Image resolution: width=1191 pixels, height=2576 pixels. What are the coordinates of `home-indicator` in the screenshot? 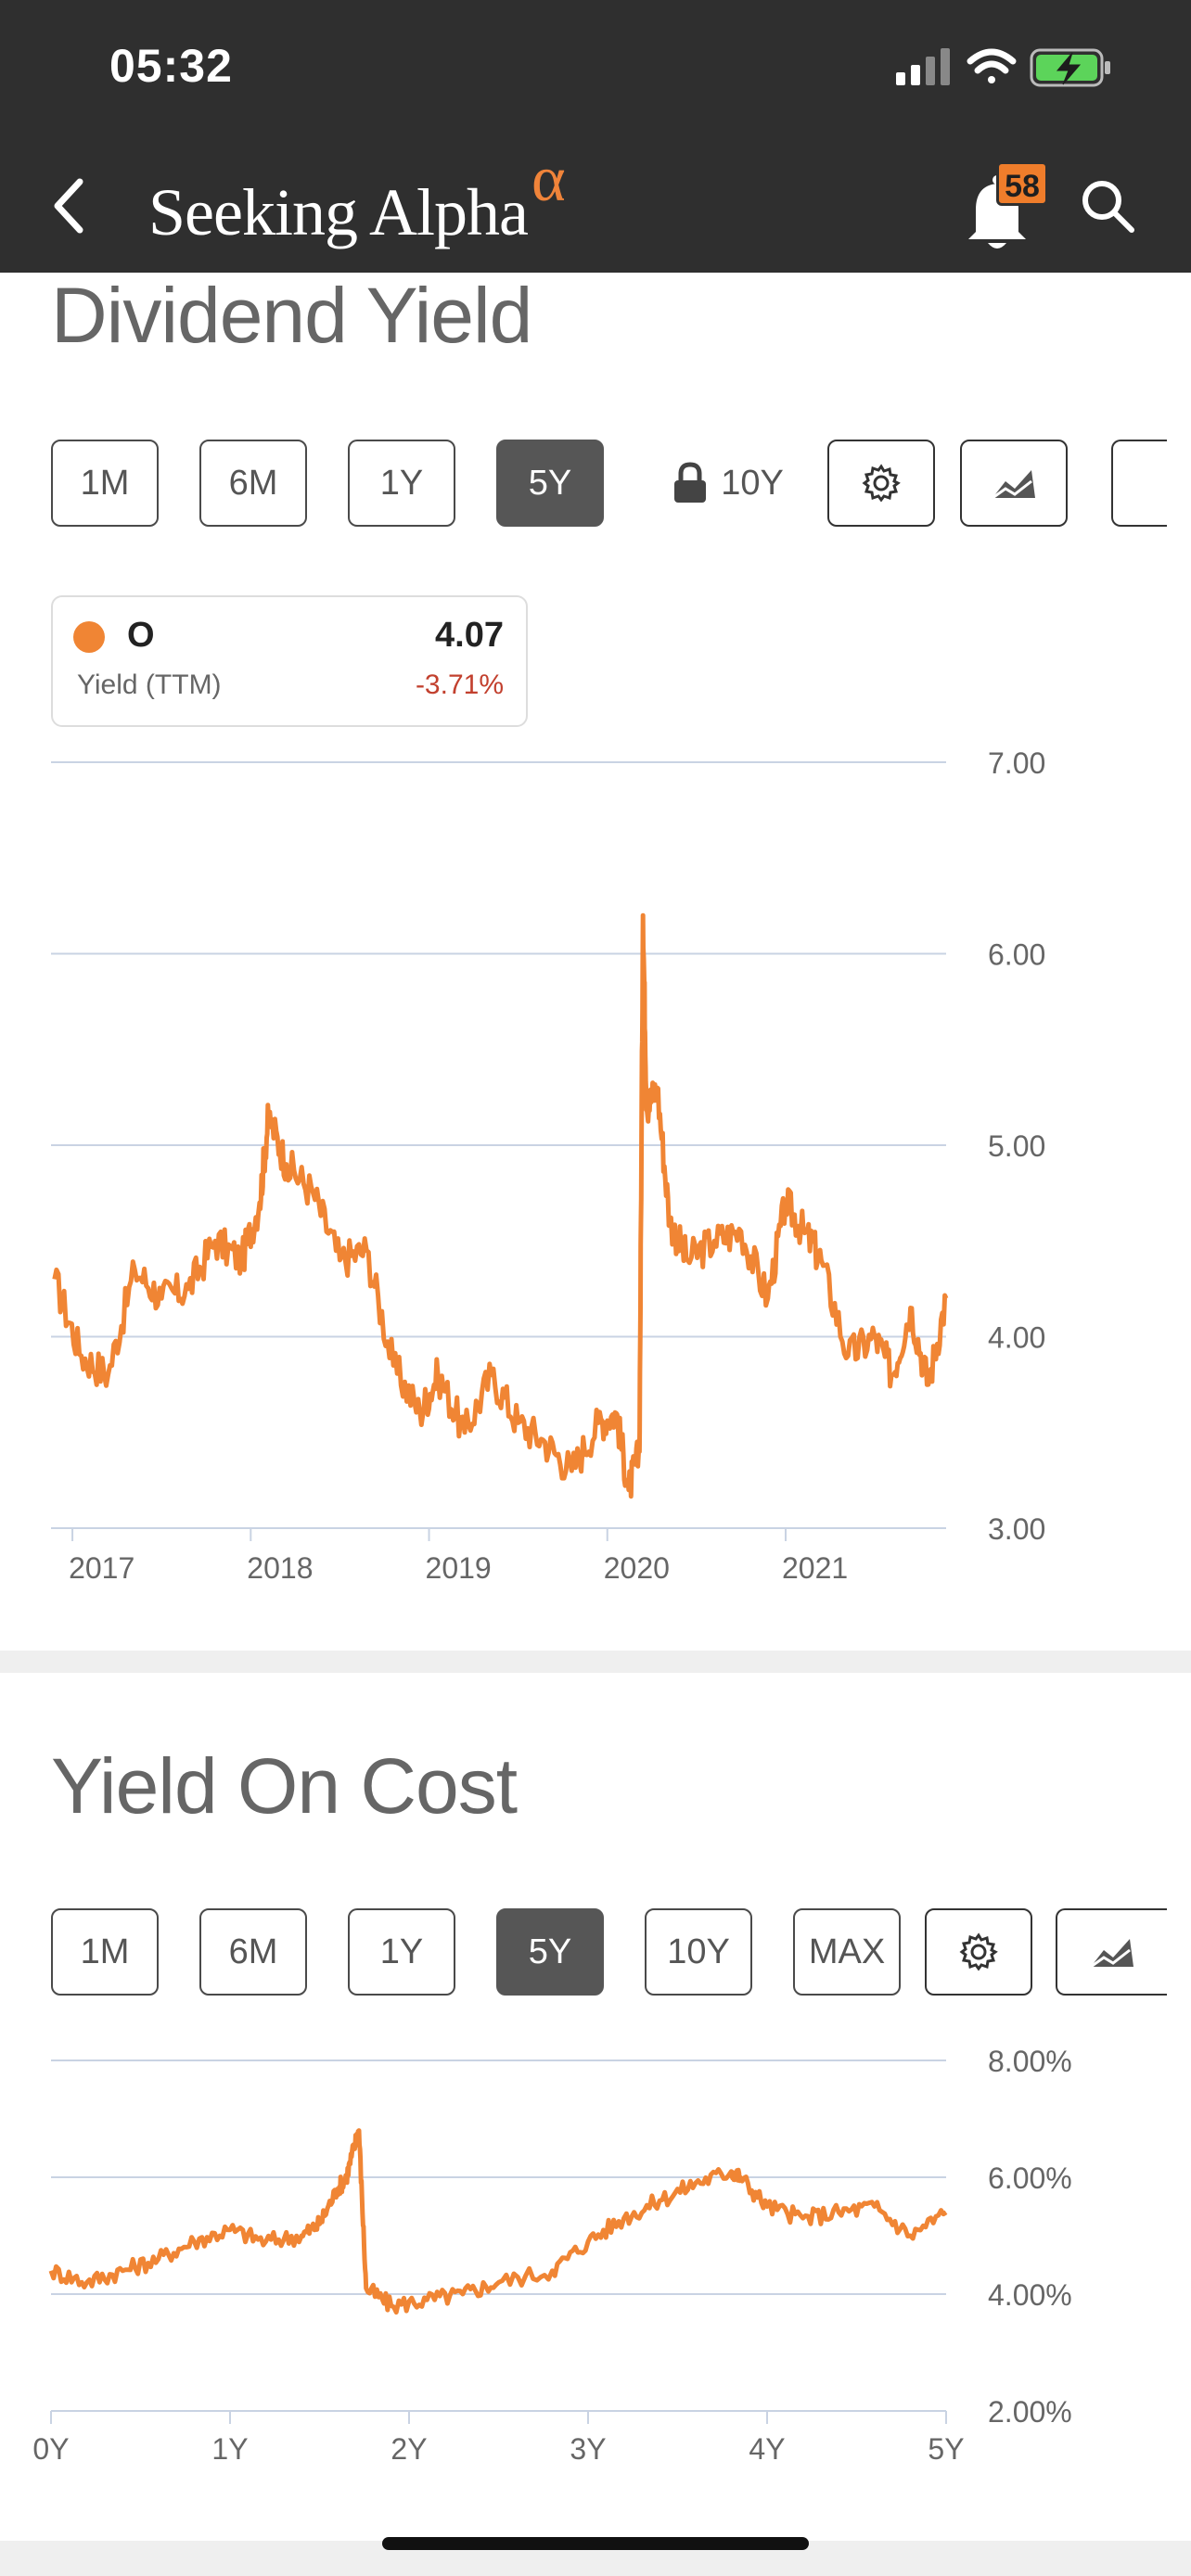 It's located at (595, 2543).